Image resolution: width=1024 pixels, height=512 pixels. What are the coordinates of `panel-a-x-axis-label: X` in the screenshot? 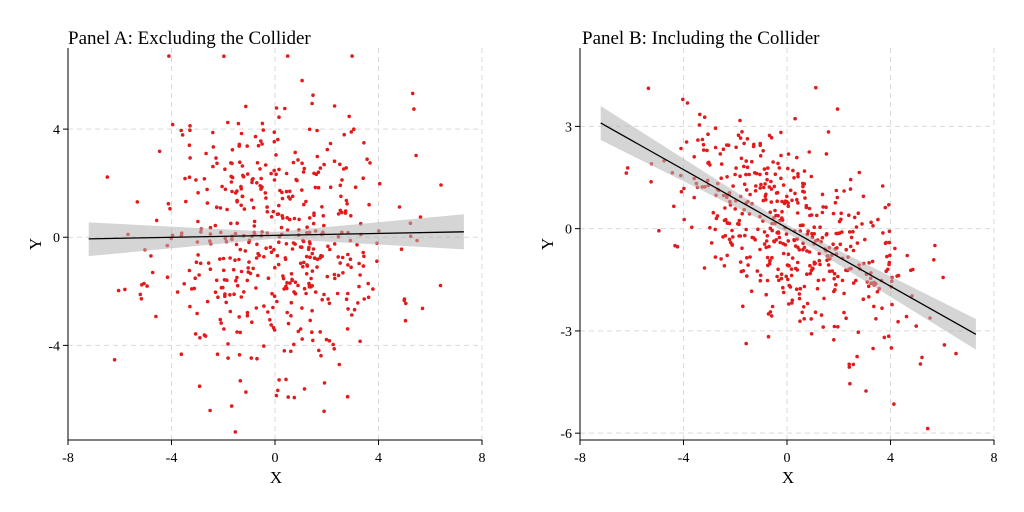 It's located at (276, 477).